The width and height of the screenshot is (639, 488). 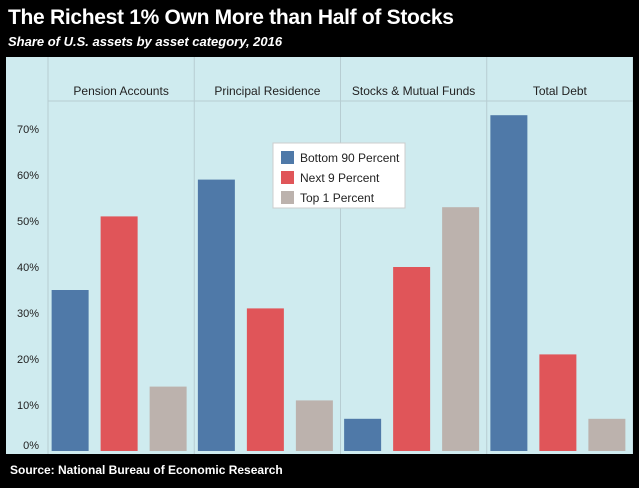 I want to click on y-tick-label: 40%, so click(x=28, y=268).